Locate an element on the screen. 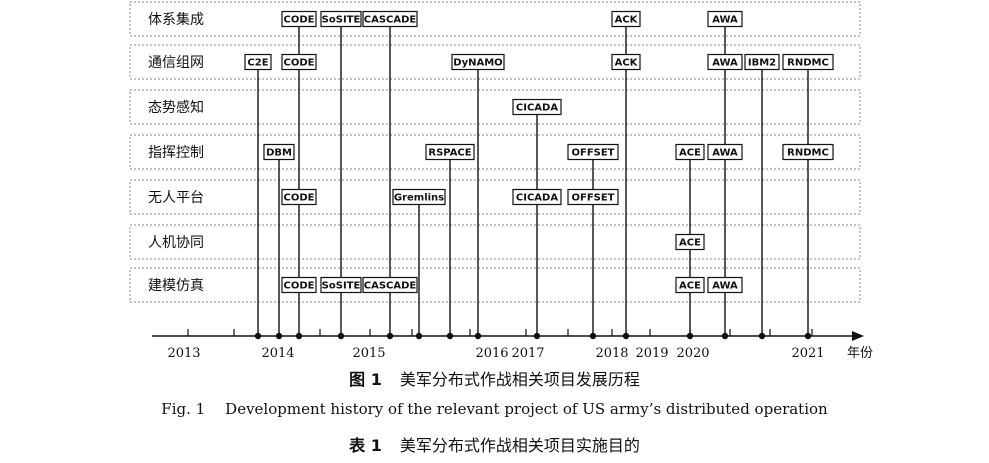  project-box-label: RSPACE is located at coordinates (449, 153).